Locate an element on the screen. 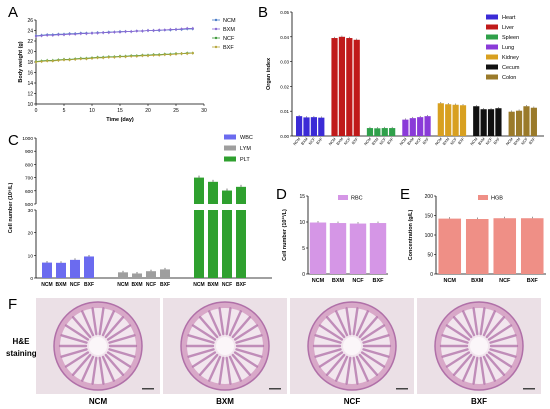 The height and width of the screenshot is (409, 550). panel-label-d: D is located at coordinates (281, 194).